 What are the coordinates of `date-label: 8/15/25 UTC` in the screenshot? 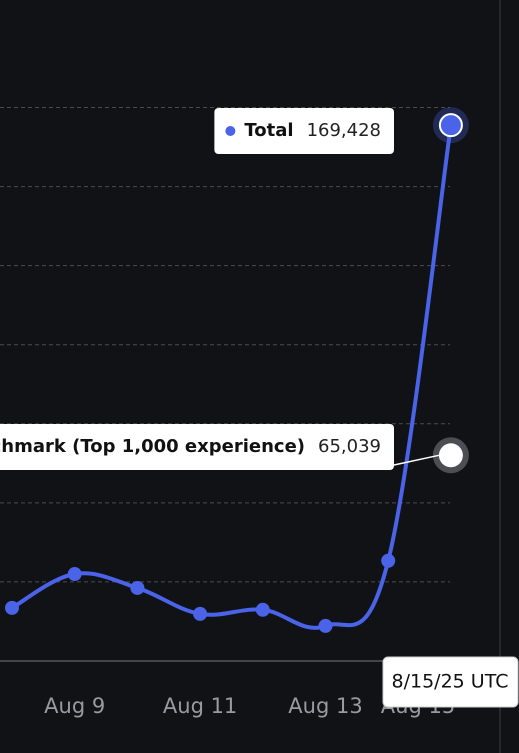 It's located at (450, 682).